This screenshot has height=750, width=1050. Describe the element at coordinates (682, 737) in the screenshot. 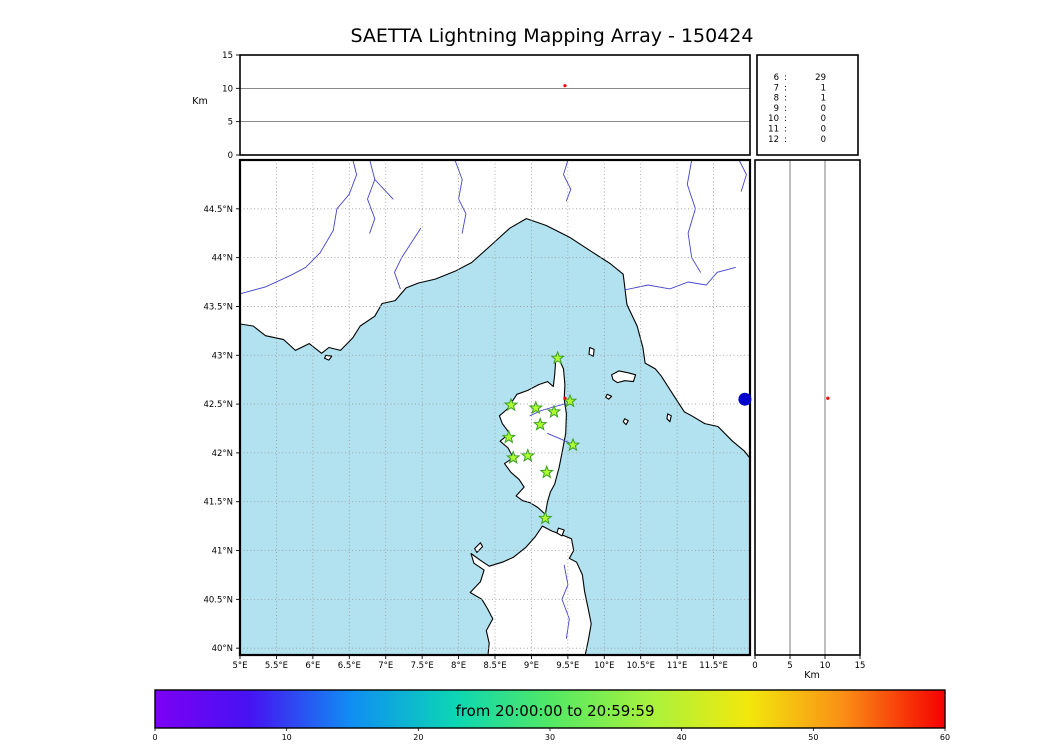

I see `colorbar-tick-label: 40` at that location.